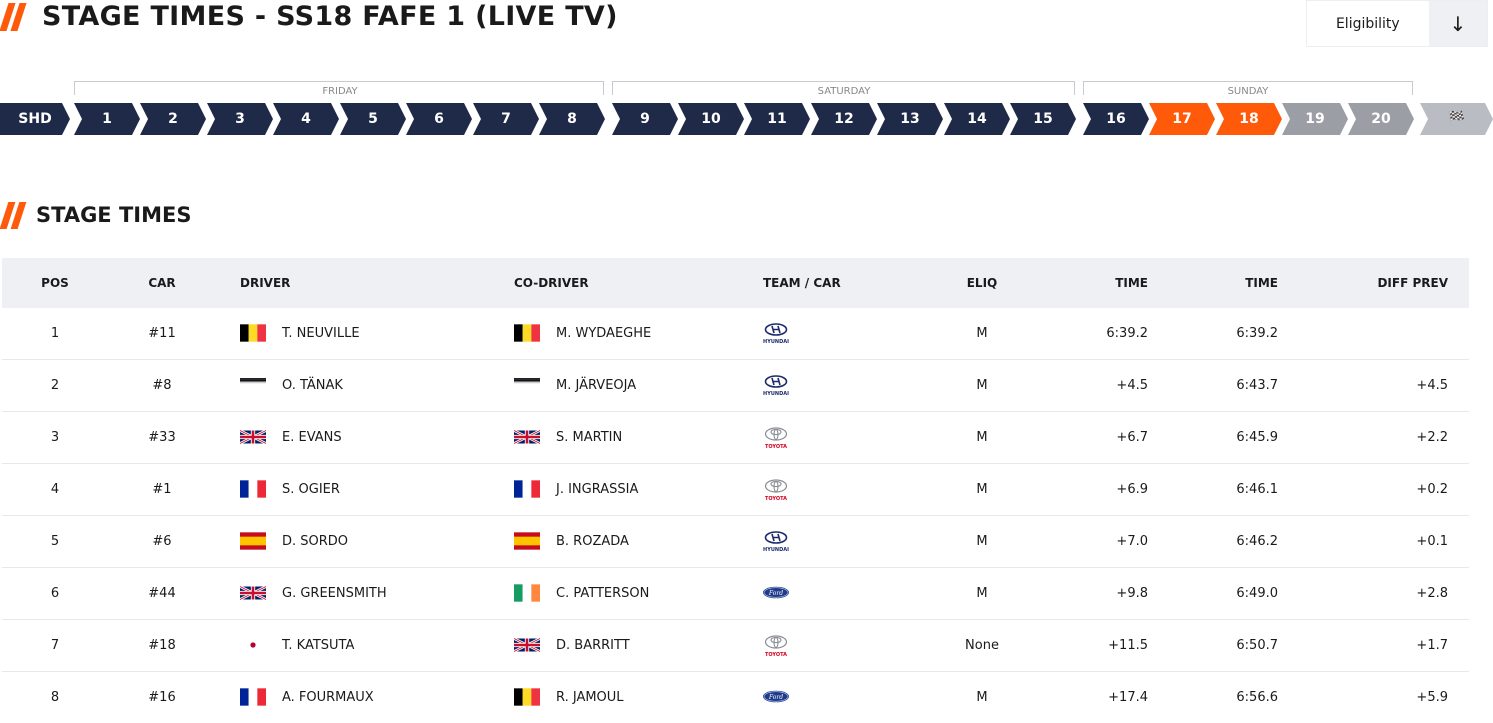 This screenshot has width=1493, height=723. Describe the element at coordinates (1248, 88) in the screenshot. I see `day-bracket-sunday` at that location.